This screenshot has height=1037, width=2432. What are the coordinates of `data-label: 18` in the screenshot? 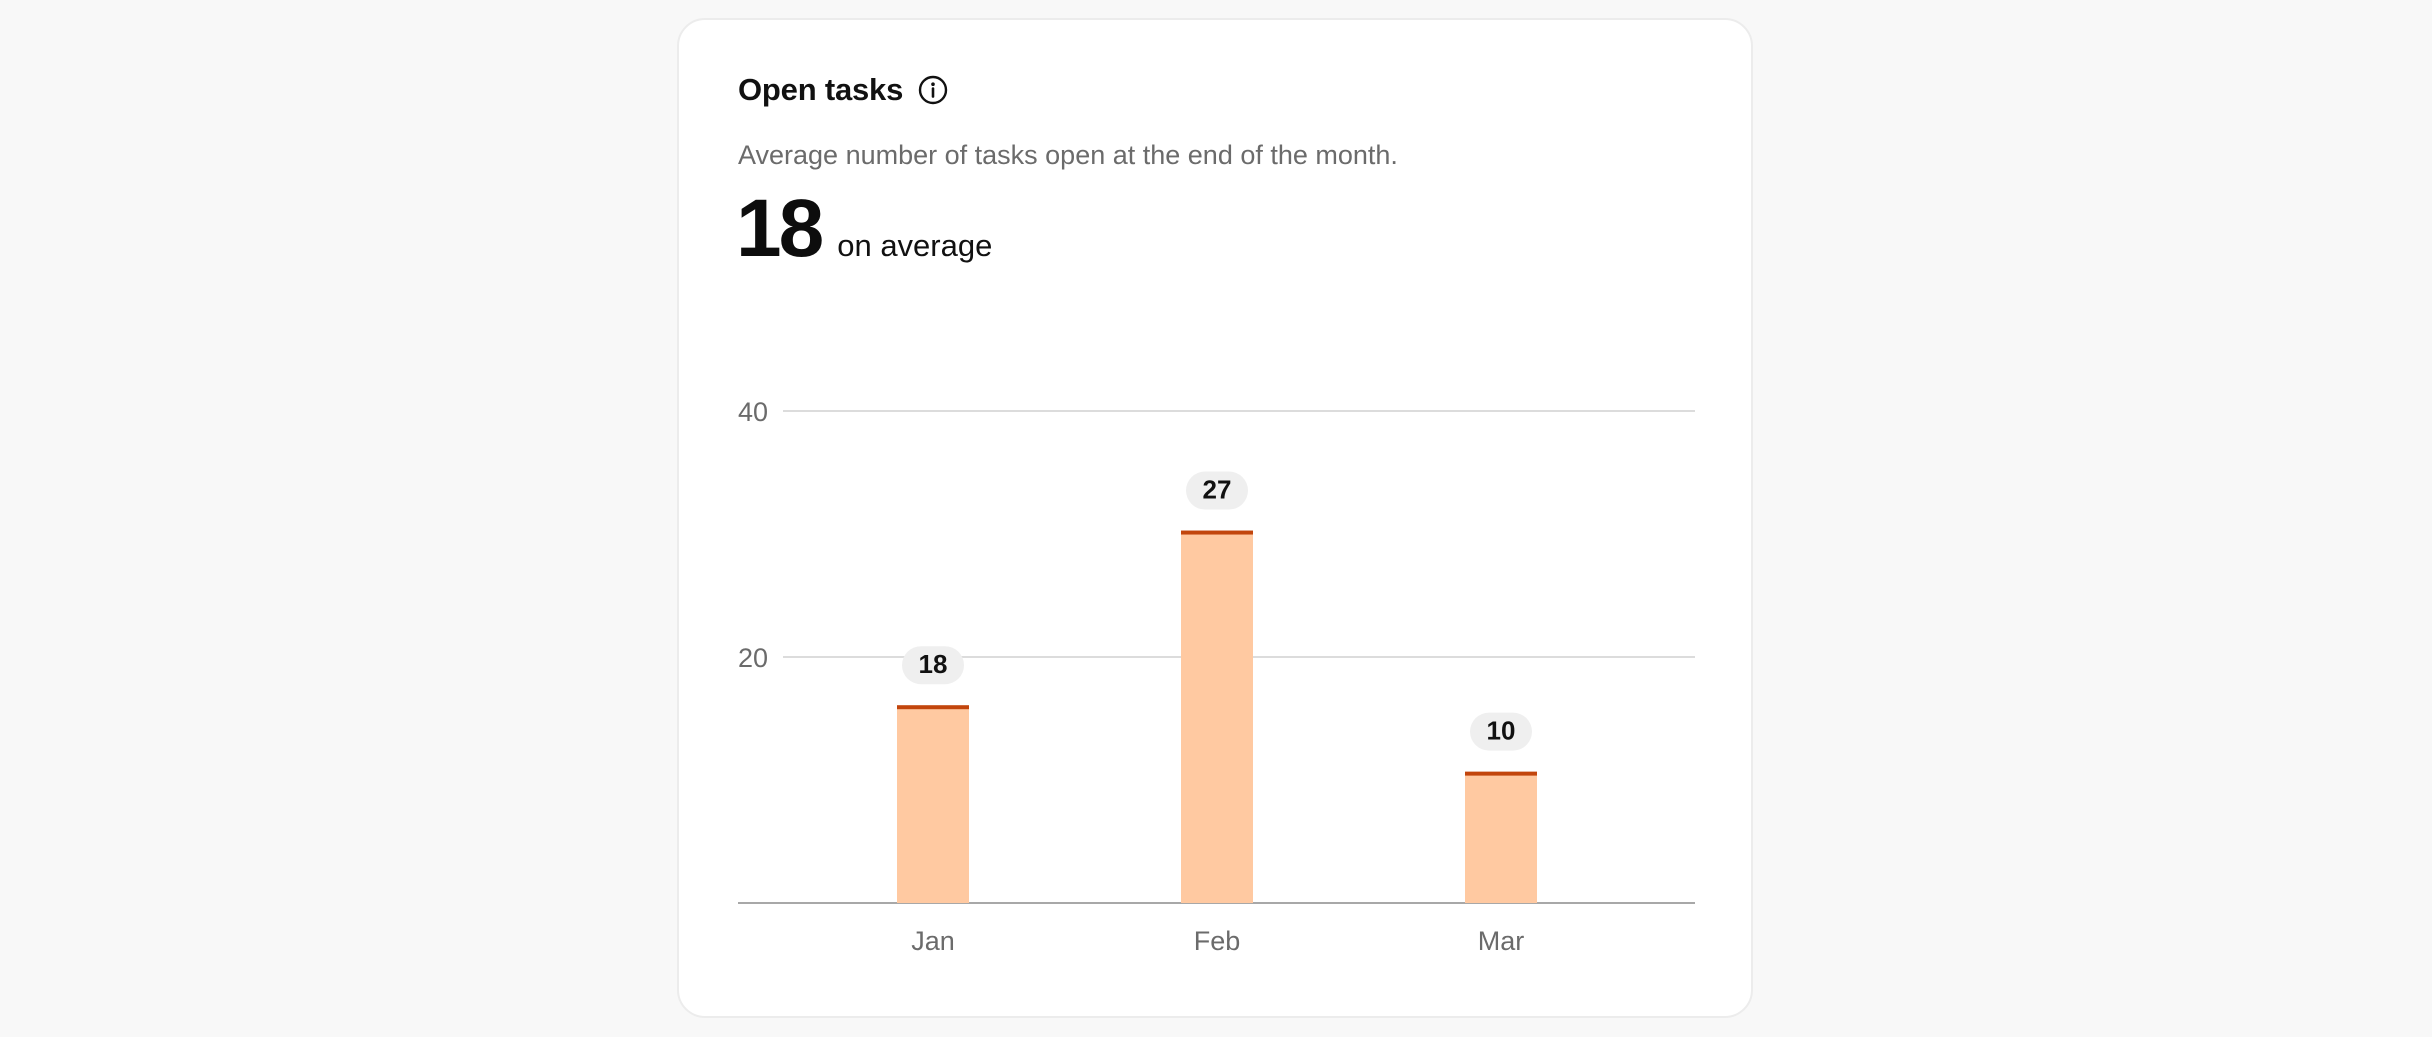 It's located at (933, 664).